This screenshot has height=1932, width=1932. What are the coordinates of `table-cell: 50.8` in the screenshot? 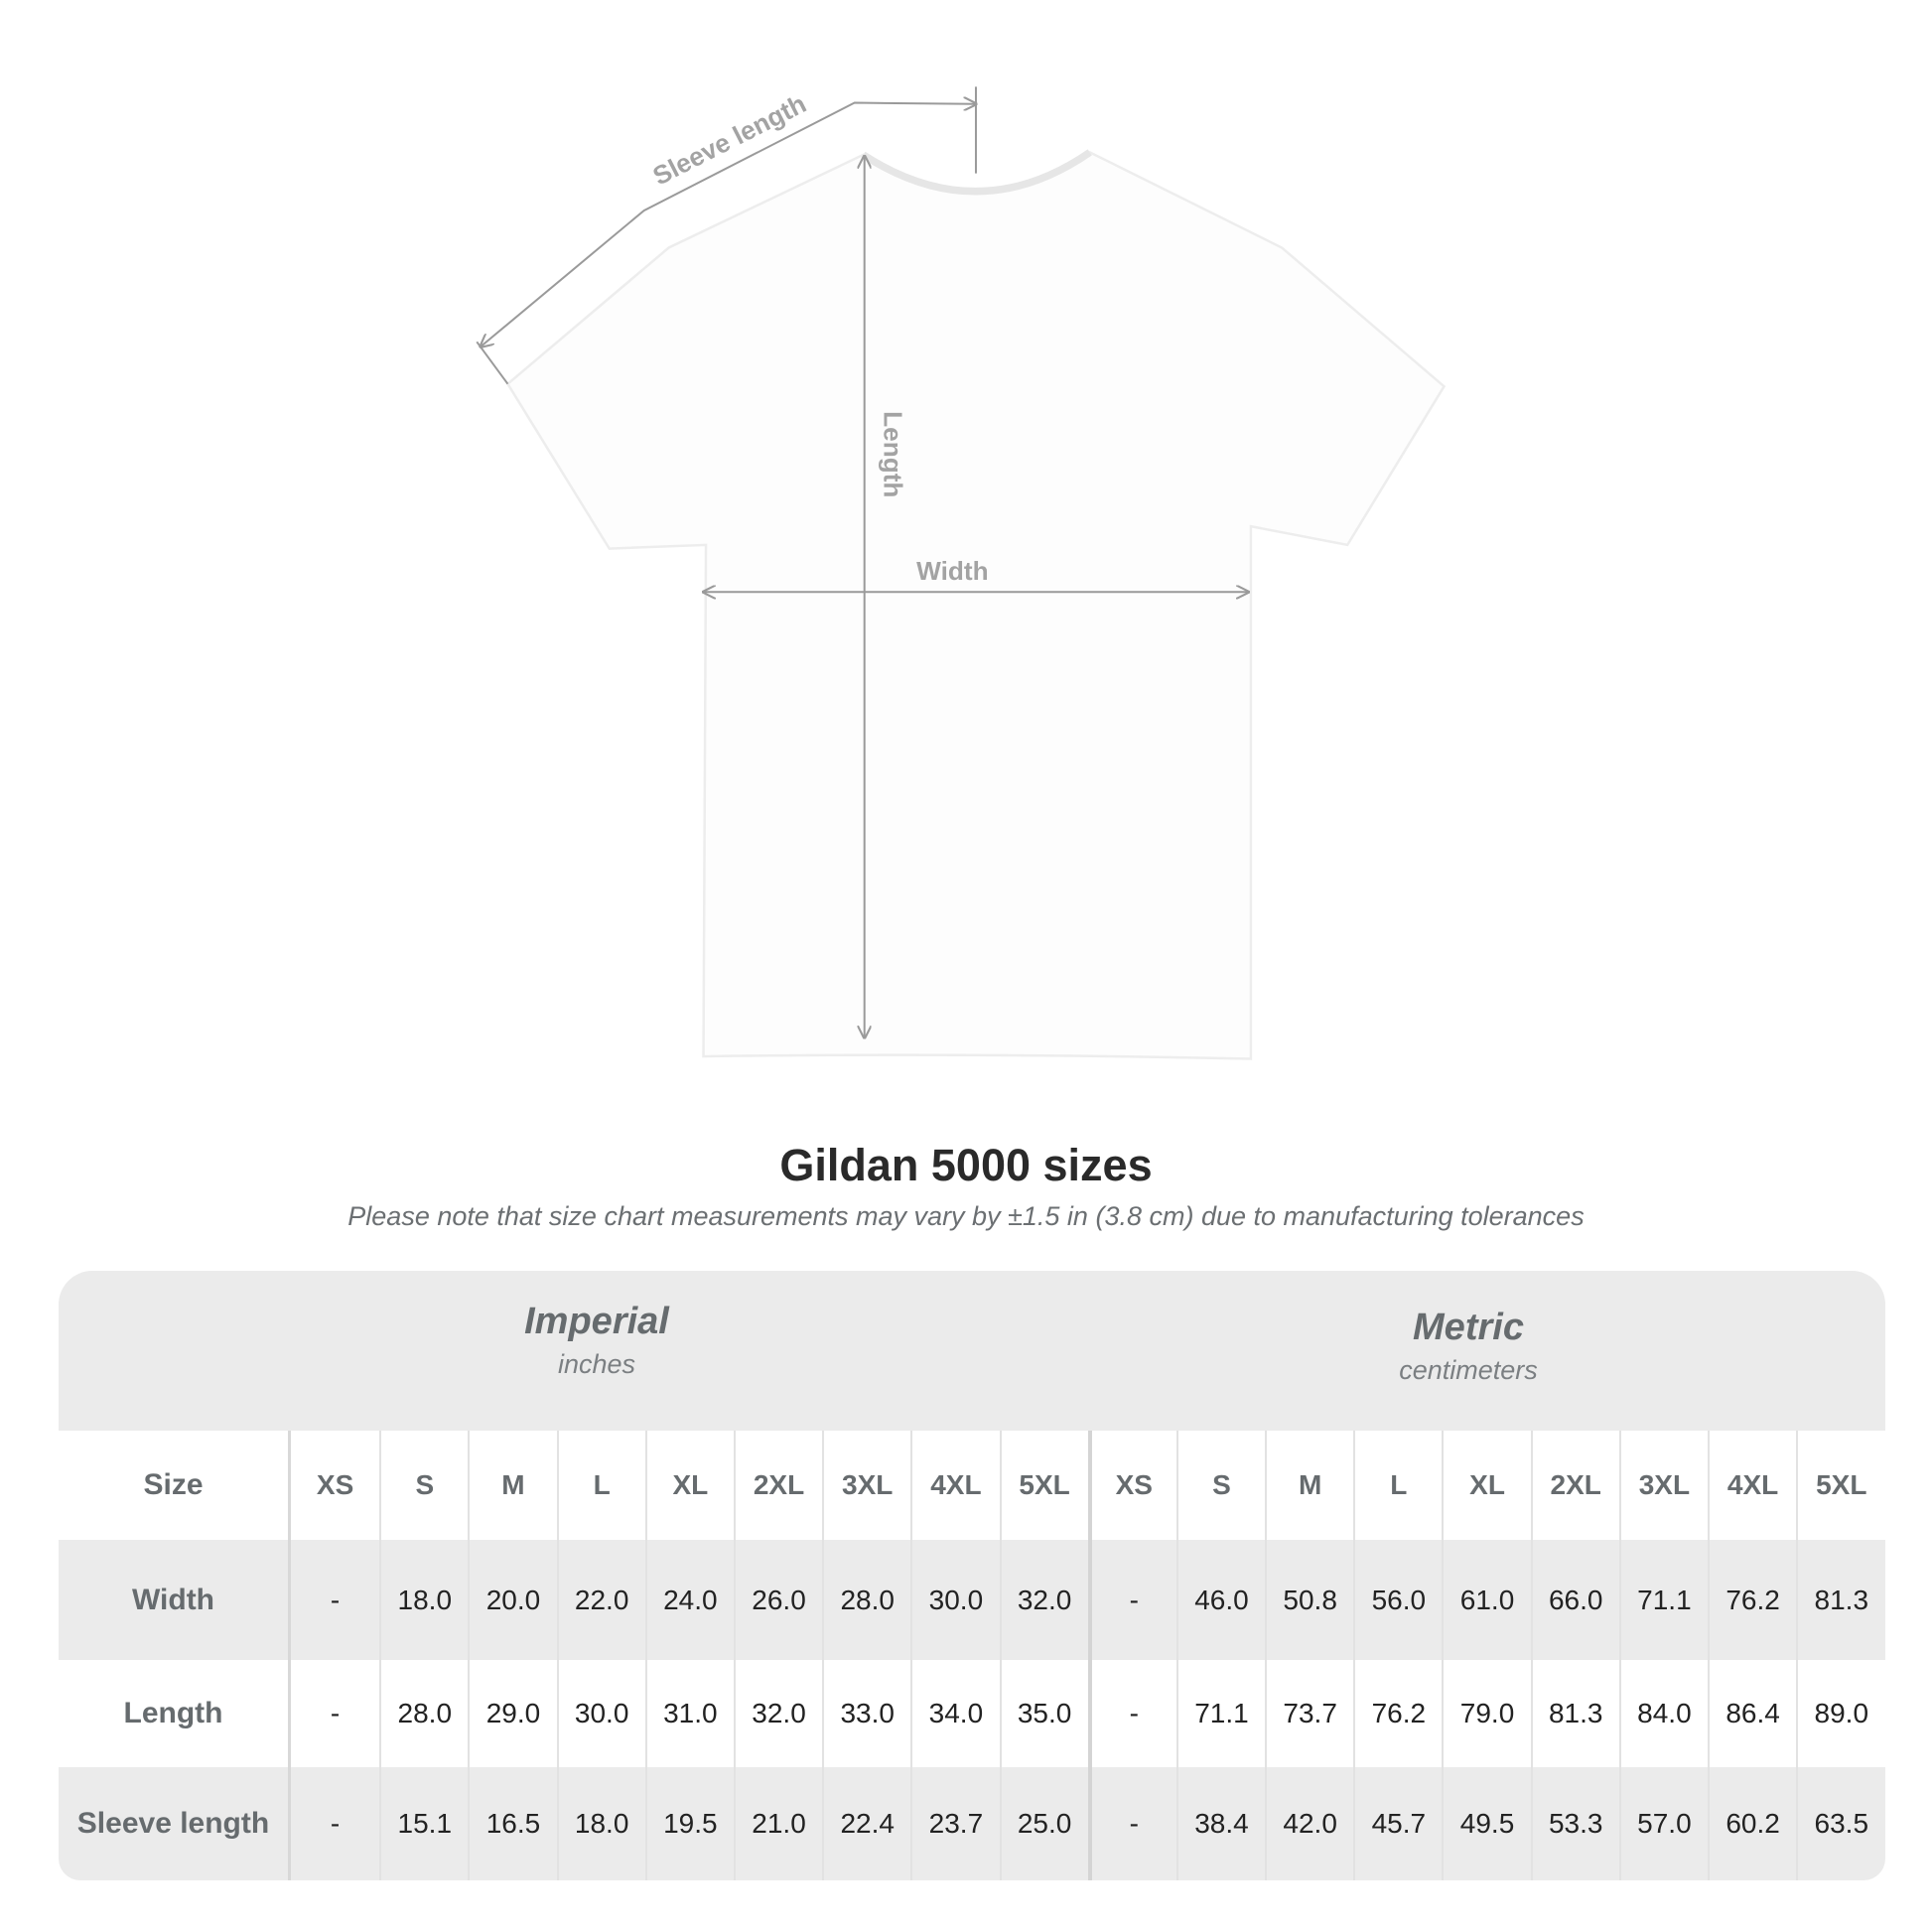 It's located at (1309, 1600).